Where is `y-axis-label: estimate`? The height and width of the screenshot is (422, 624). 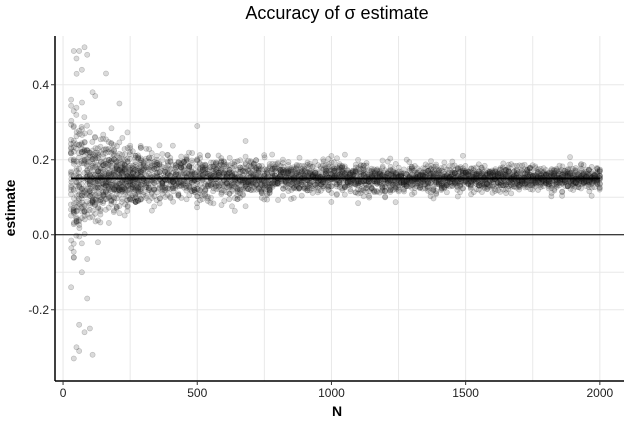
y-axis-label: estimate is located at coordinates (10, 207).